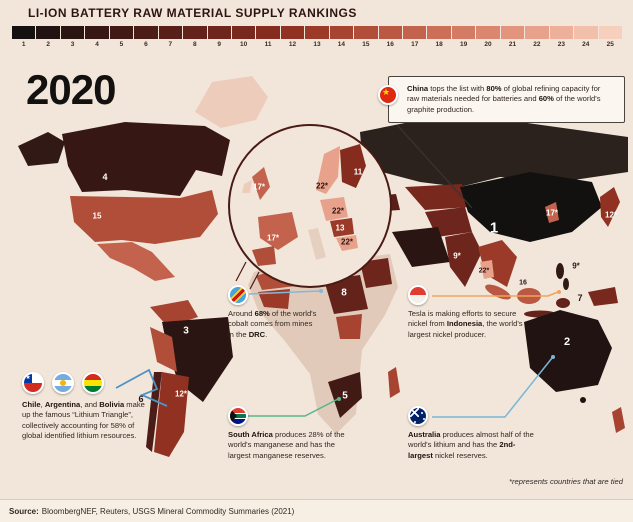 The image size is (633, 522). What do you see at coordinates (559, 292) in the screenshot?
I see `tesla-connector-dot` at bounding box center [559, 292].